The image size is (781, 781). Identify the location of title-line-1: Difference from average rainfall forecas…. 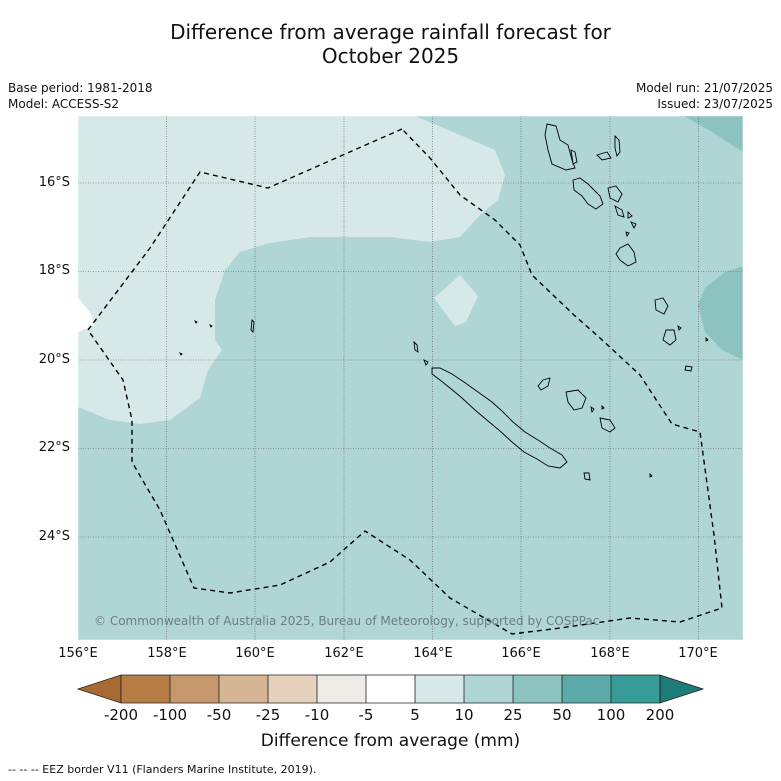
(390, 32).